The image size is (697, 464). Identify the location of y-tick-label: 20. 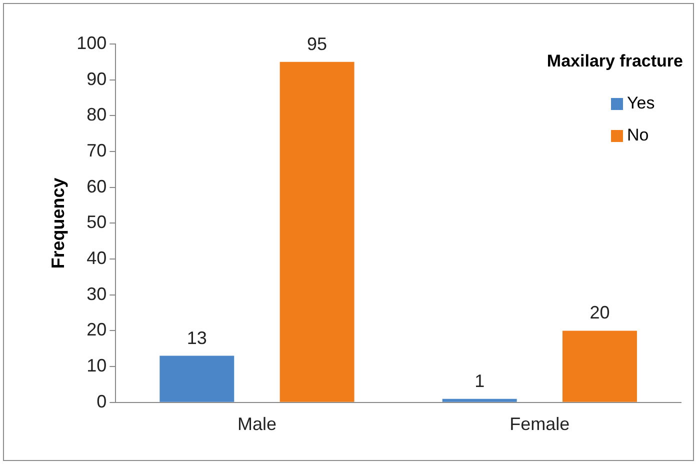
(96, 330).